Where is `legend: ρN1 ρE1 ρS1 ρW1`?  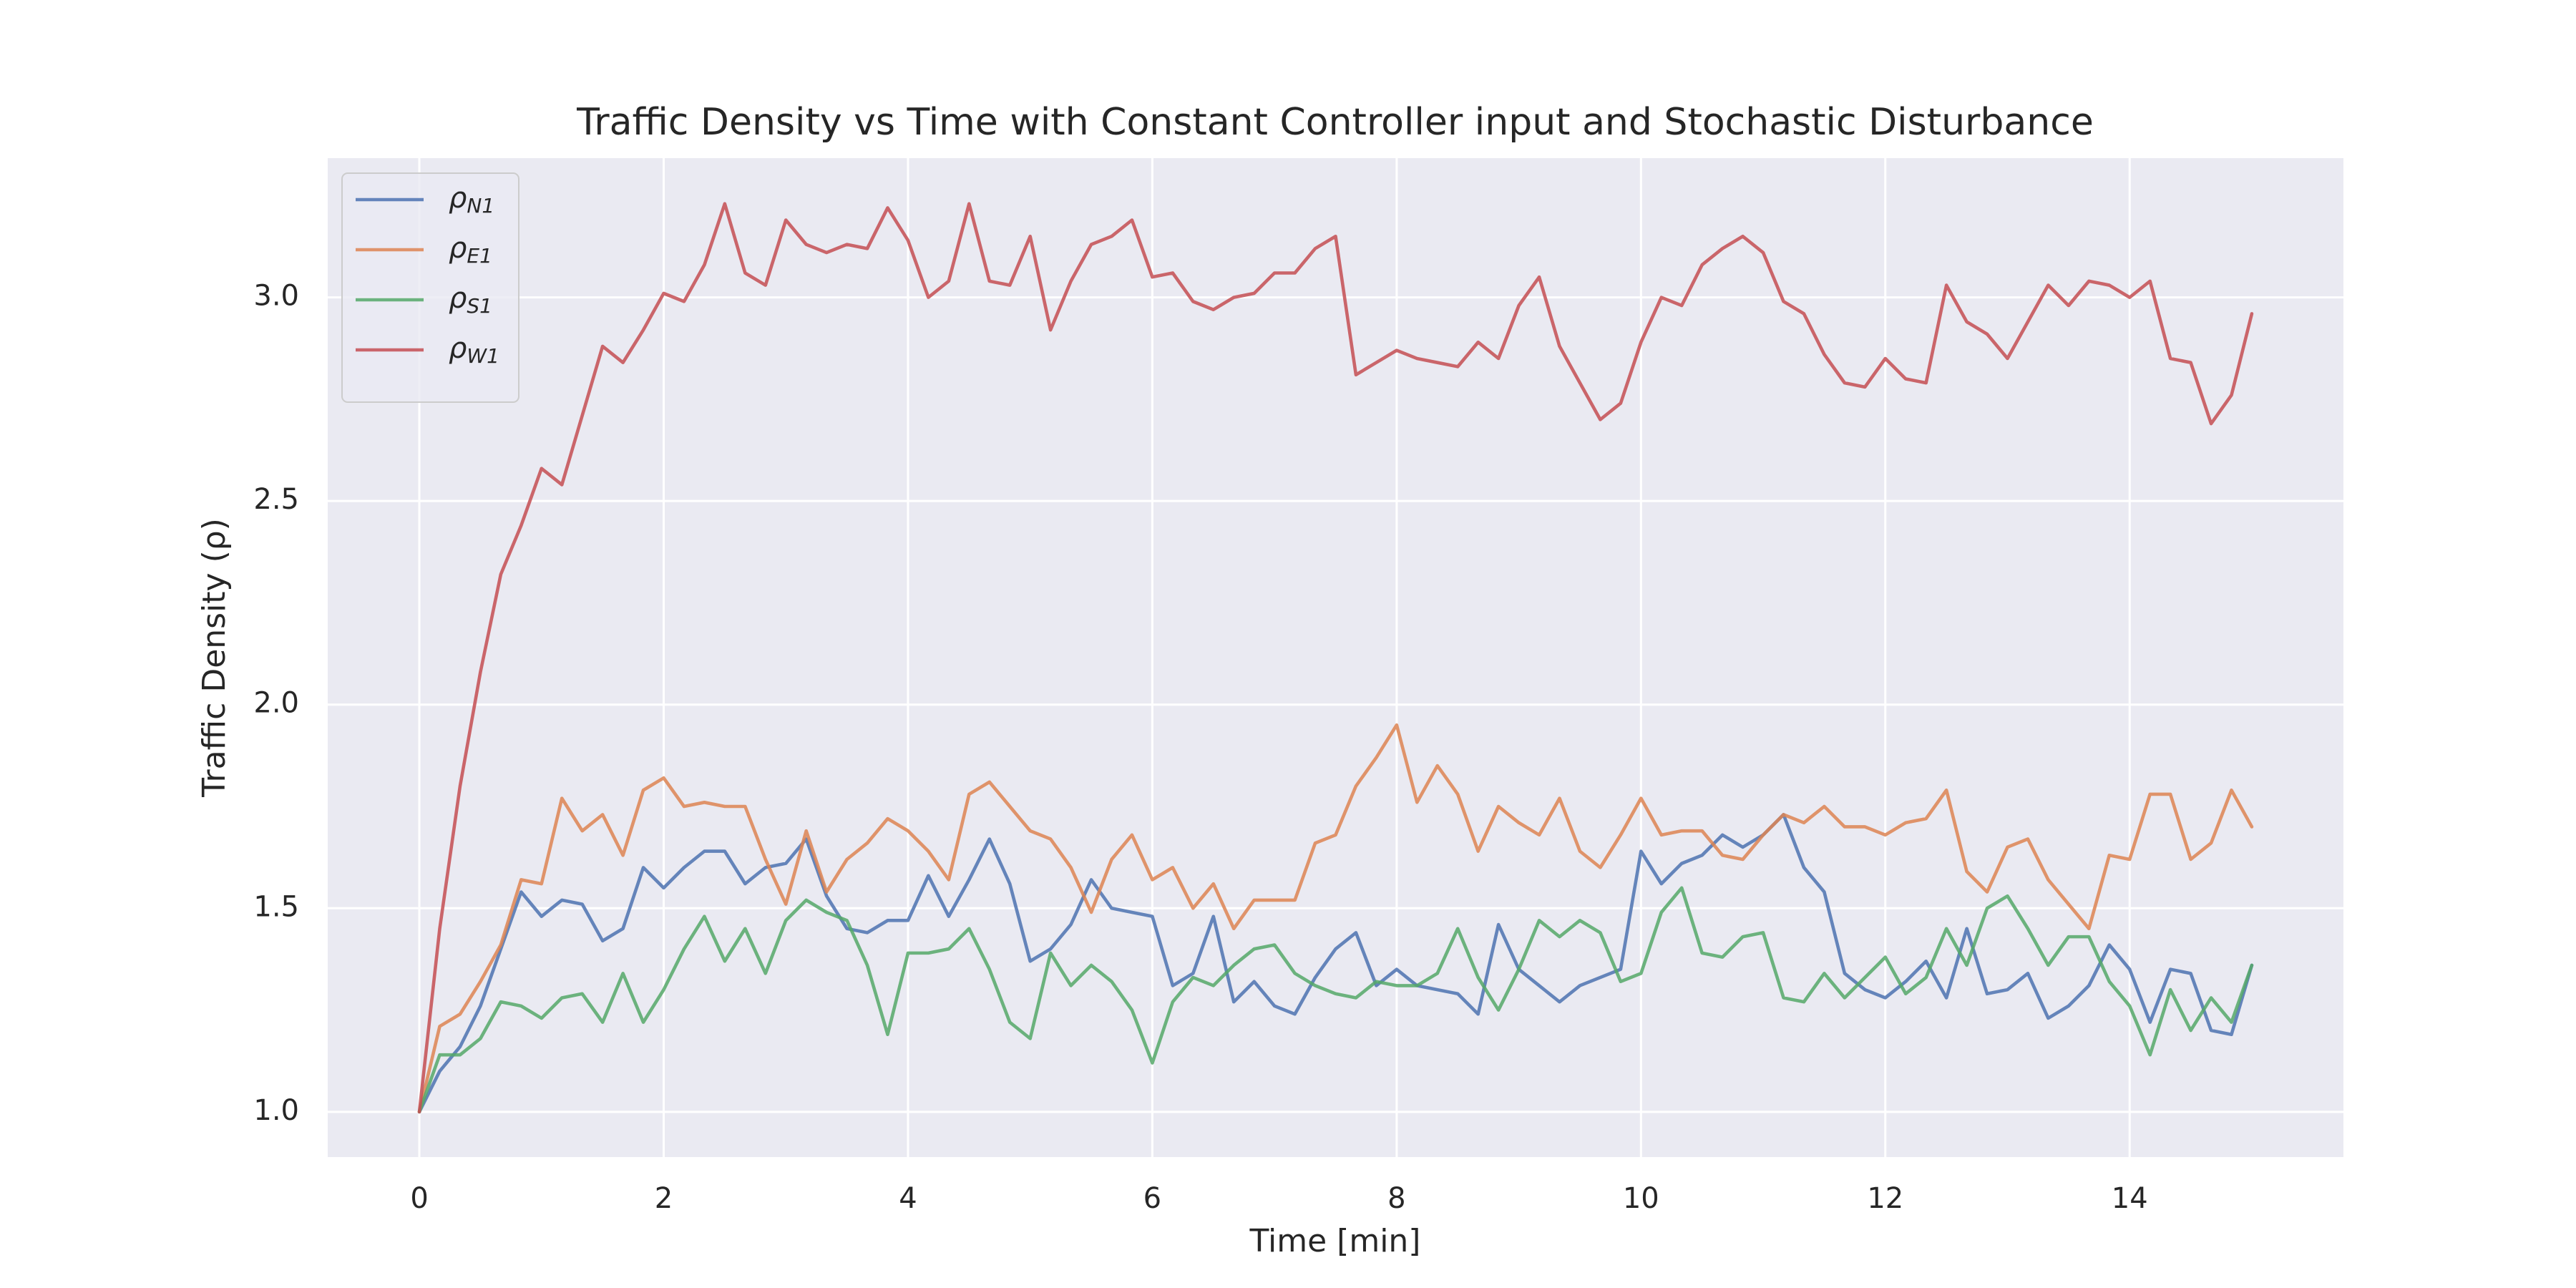 legend: ρN1 ρE1 ρS1 ρW1 is located at coordinates (430, 287).